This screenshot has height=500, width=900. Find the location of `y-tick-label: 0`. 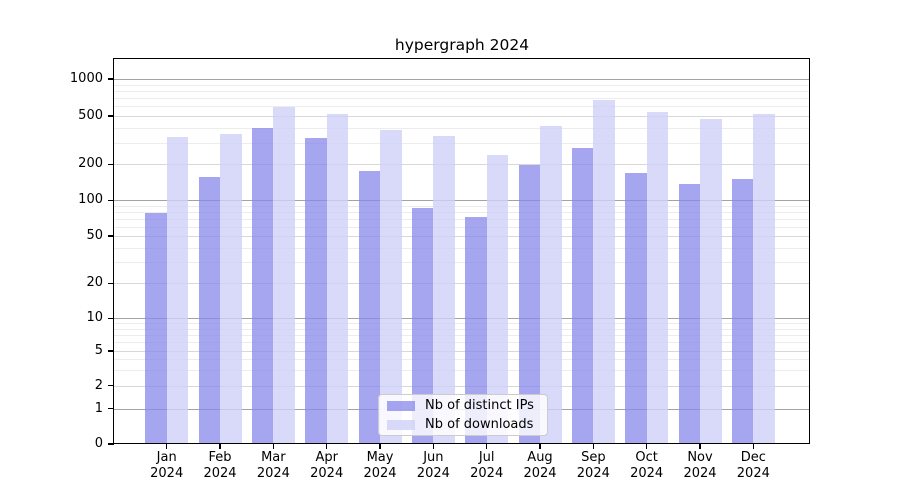

y-tick-label: 0 is located at coordinates (98, 443).